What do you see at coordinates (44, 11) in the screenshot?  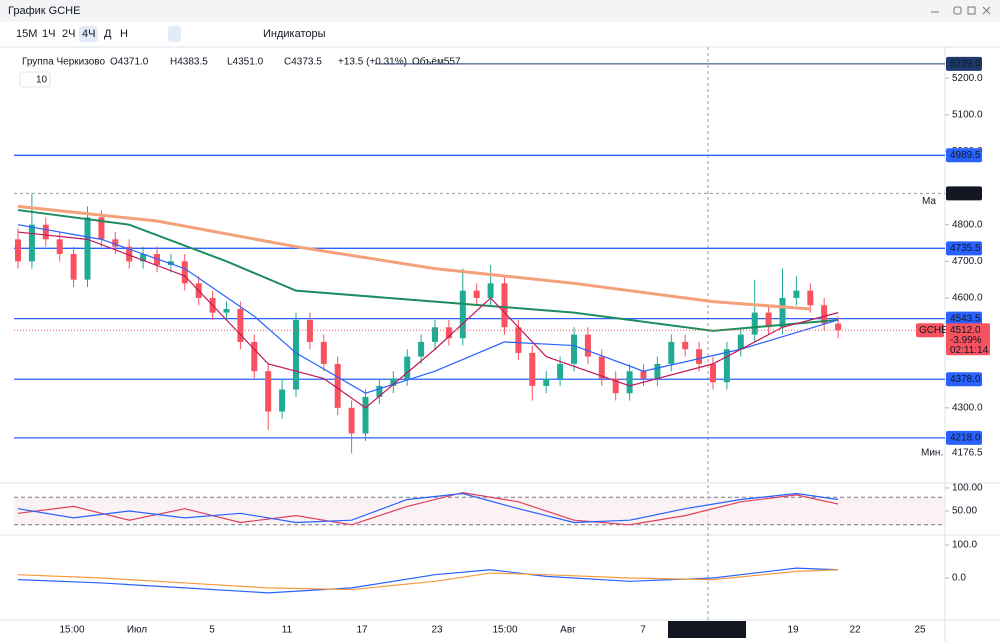 I see `window-title: График GCHE` at bounding box center [44, 11].